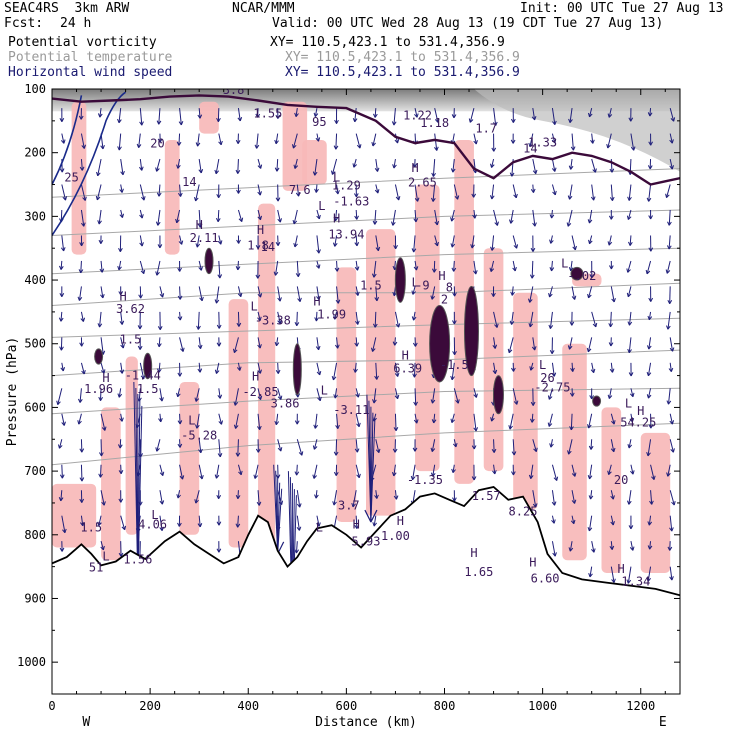 The width and height of the screenshot is (740, 740). Describe the element at coordinates (366, 542) in the screenshot. I see `contour-annotation: 5.93` at that location.